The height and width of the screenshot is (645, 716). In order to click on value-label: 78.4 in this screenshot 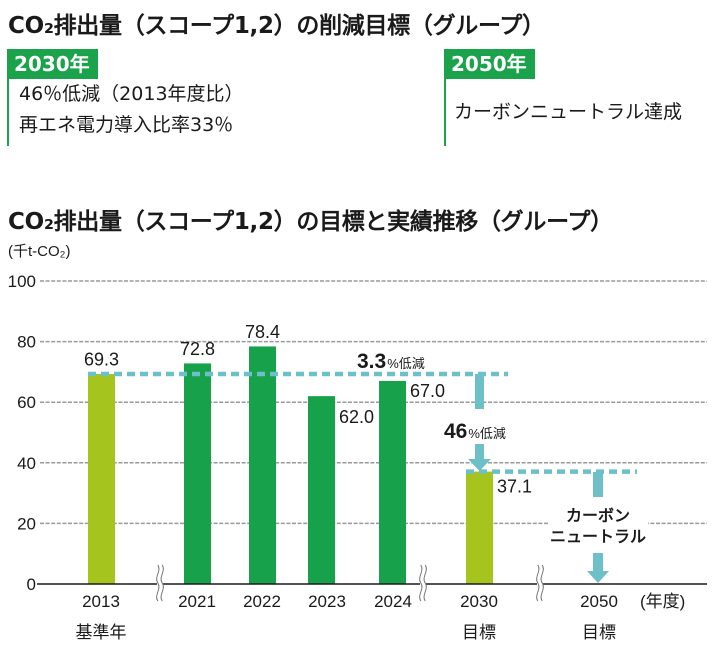, I will do `click(262, 332)`.